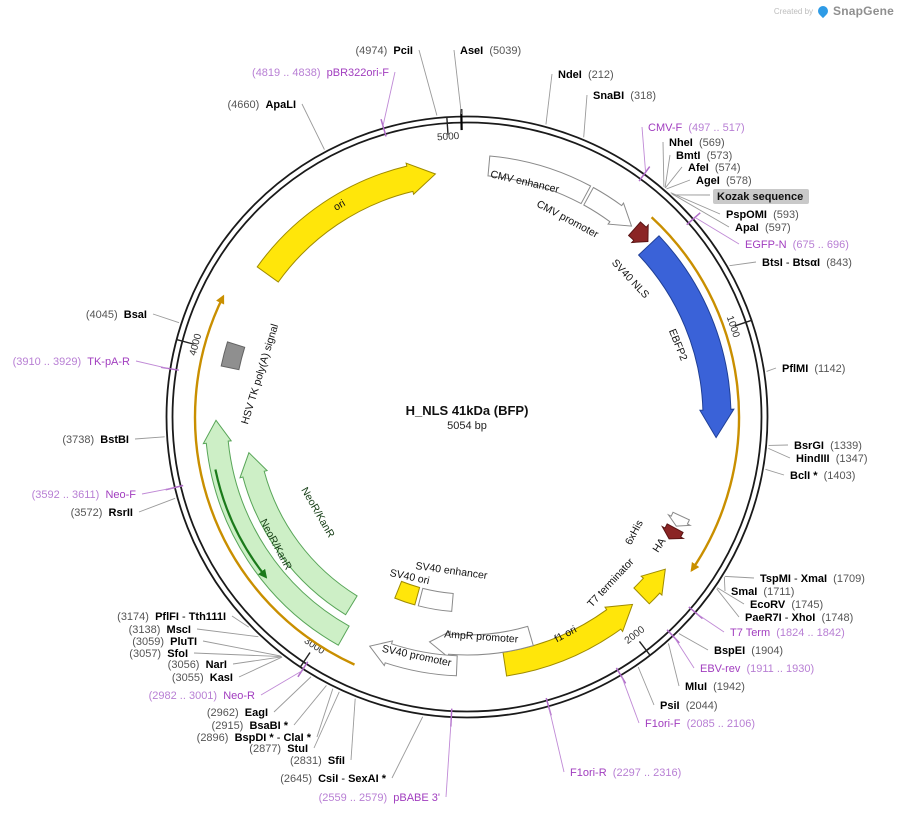  Describe the element at coordinates (278, 749) in the screenshot. I see `enzyme-label-stui: (2877) StuI` at that location.